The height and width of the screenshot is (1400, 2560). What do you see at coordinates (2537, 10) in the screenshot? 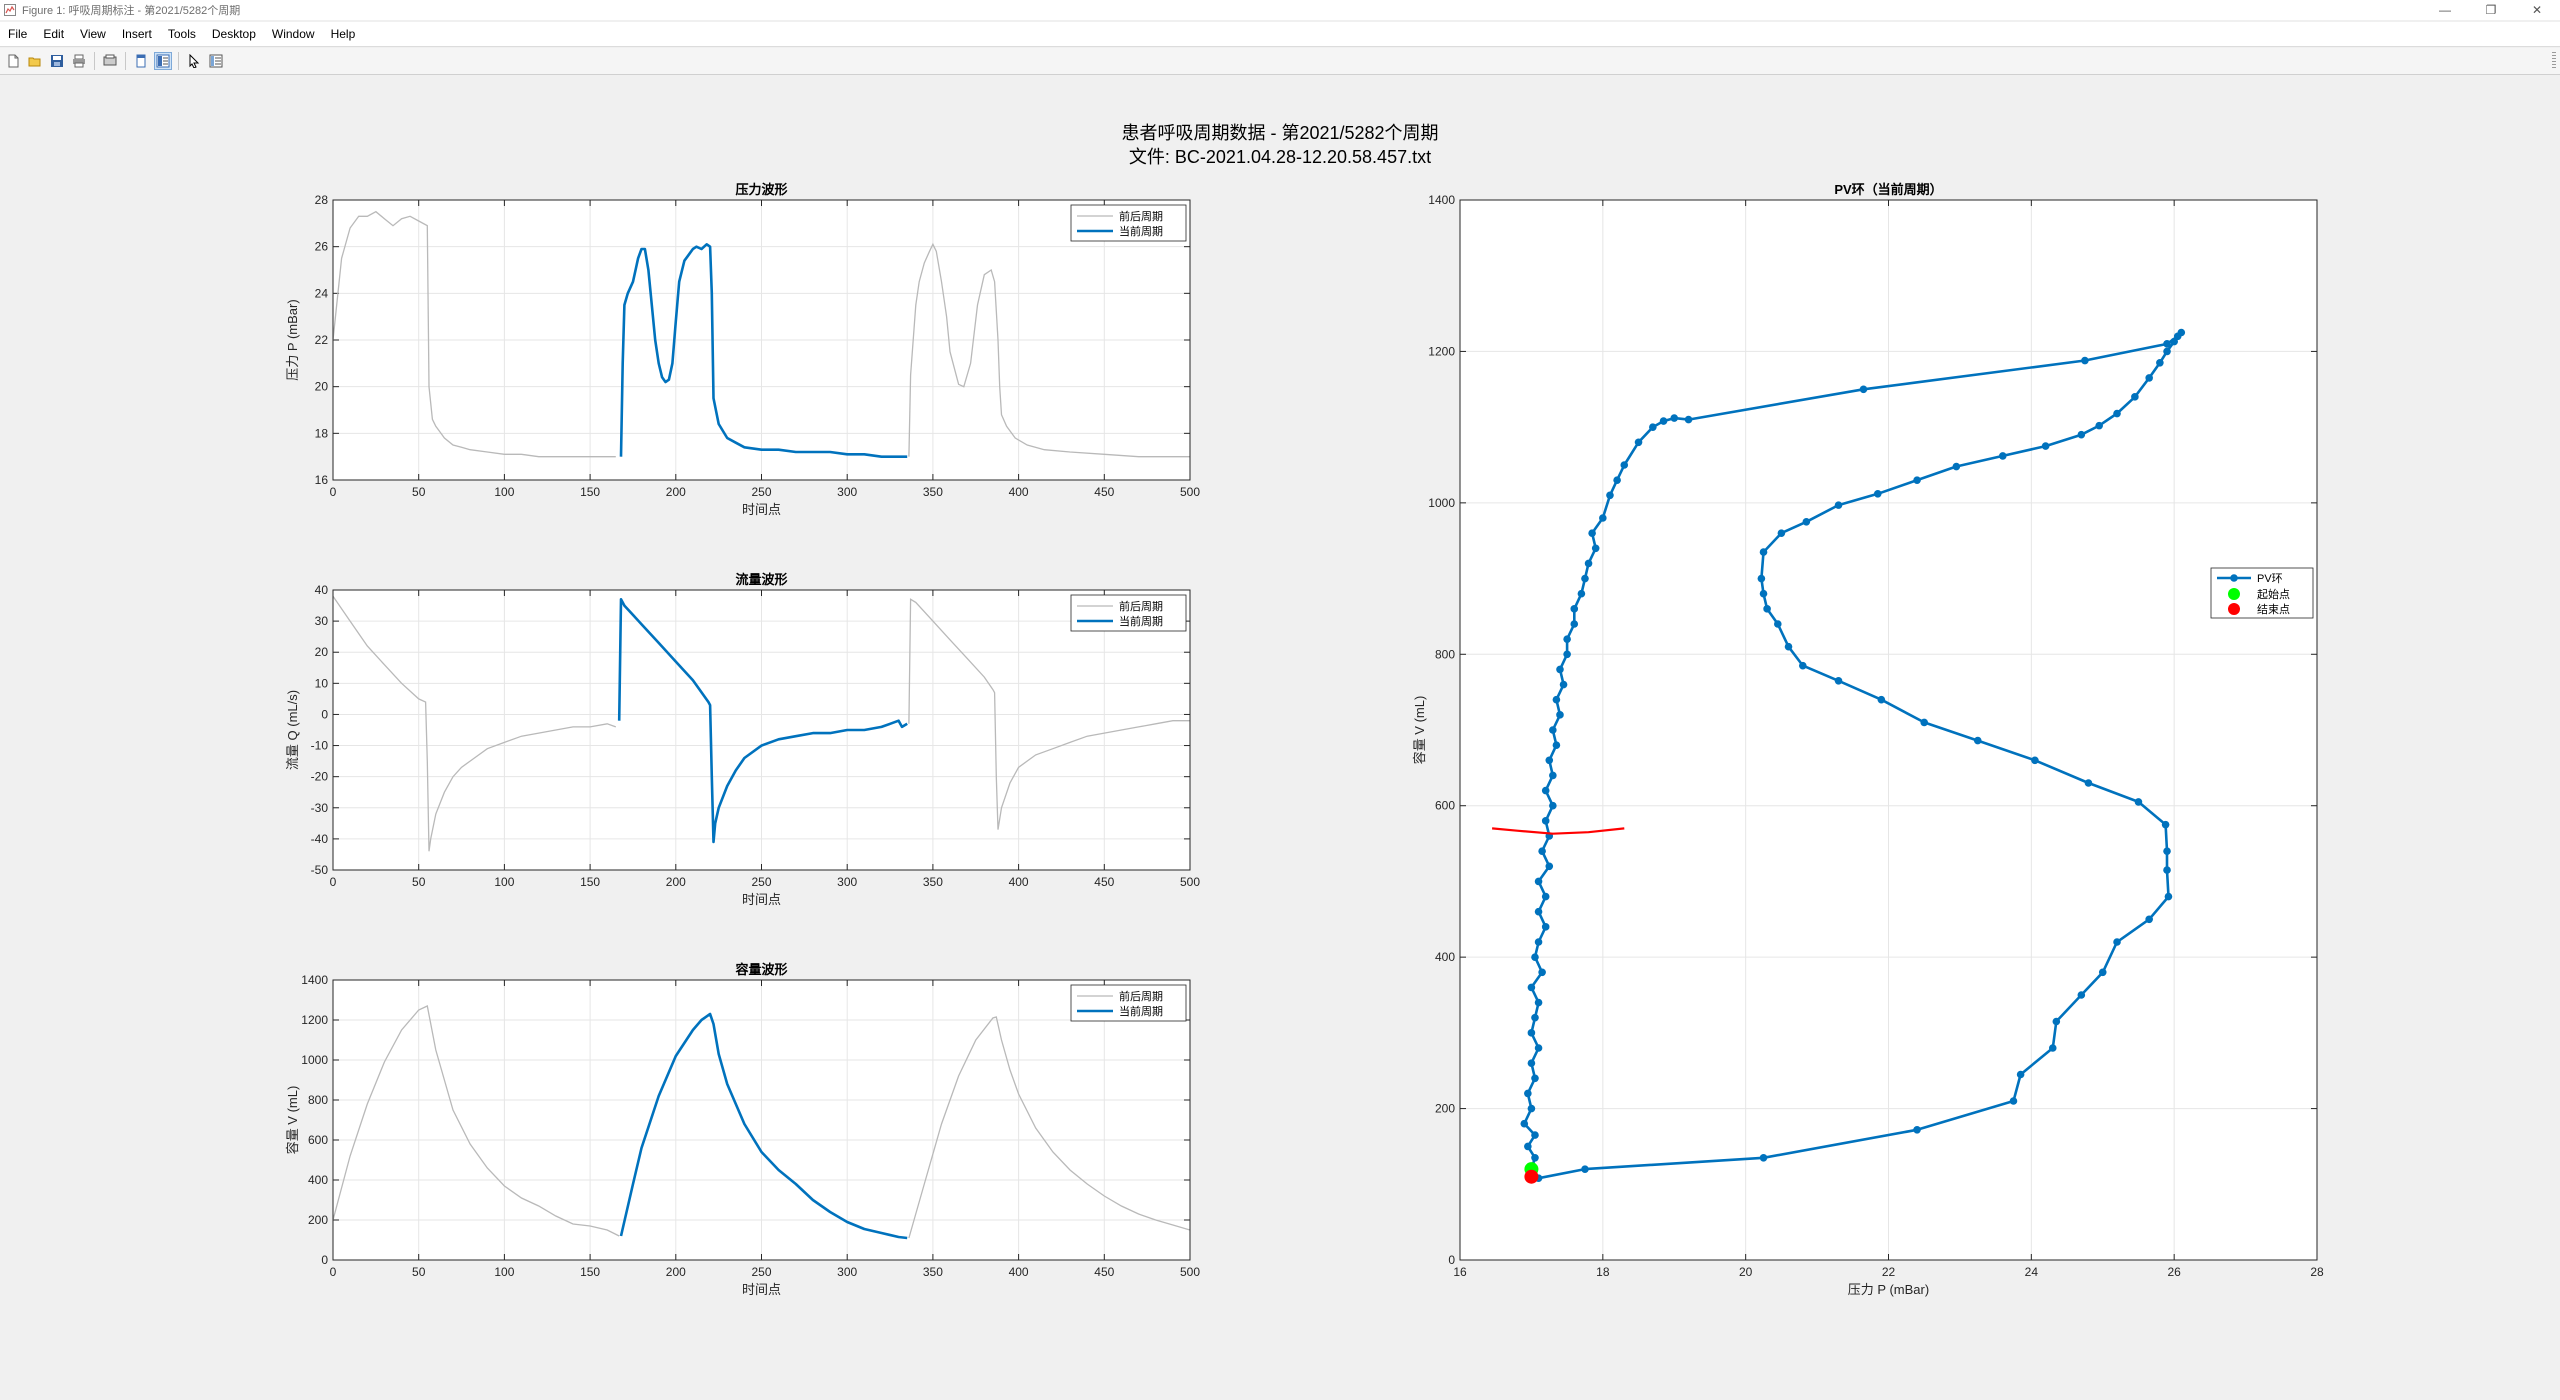
I see `close-button: ✕` at bounding box center [2537, 10].